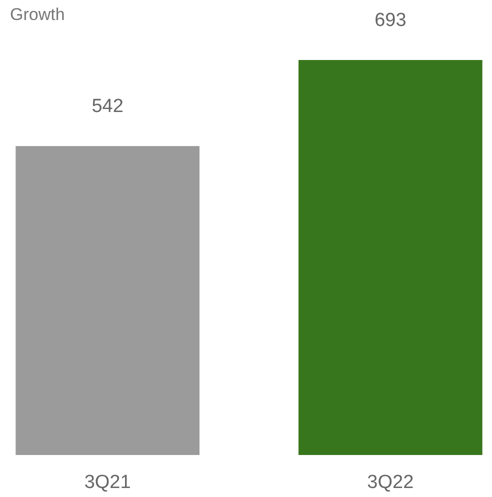 The image size is (492, 497). What do you see at coordinates (390, 20) in the screenshot?
I see `data-label: 693` at bounding box center [390, 20].